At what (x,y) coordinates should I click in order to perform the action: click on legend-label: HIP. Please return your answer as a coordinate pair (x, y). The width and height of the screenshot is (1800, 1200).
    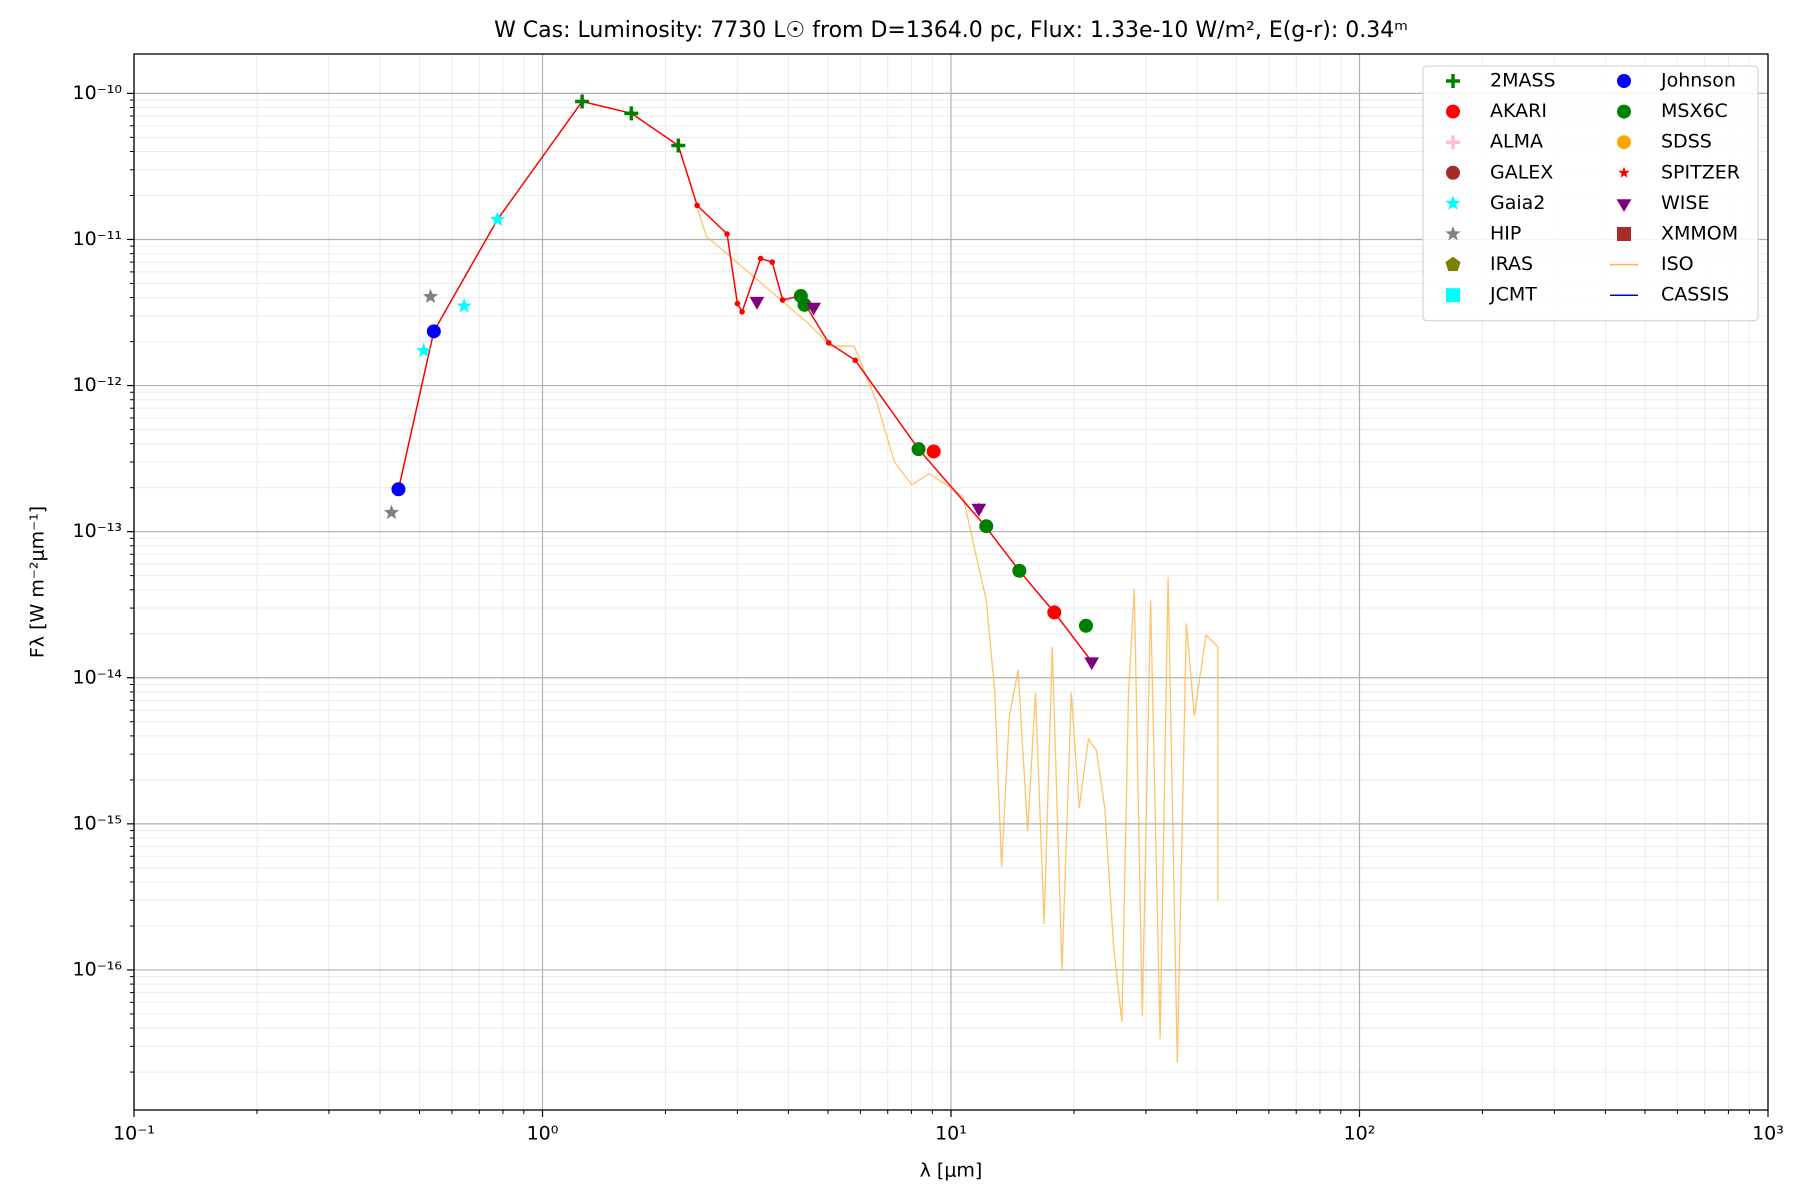
    Looking at the image, I should click on (1505, 234).